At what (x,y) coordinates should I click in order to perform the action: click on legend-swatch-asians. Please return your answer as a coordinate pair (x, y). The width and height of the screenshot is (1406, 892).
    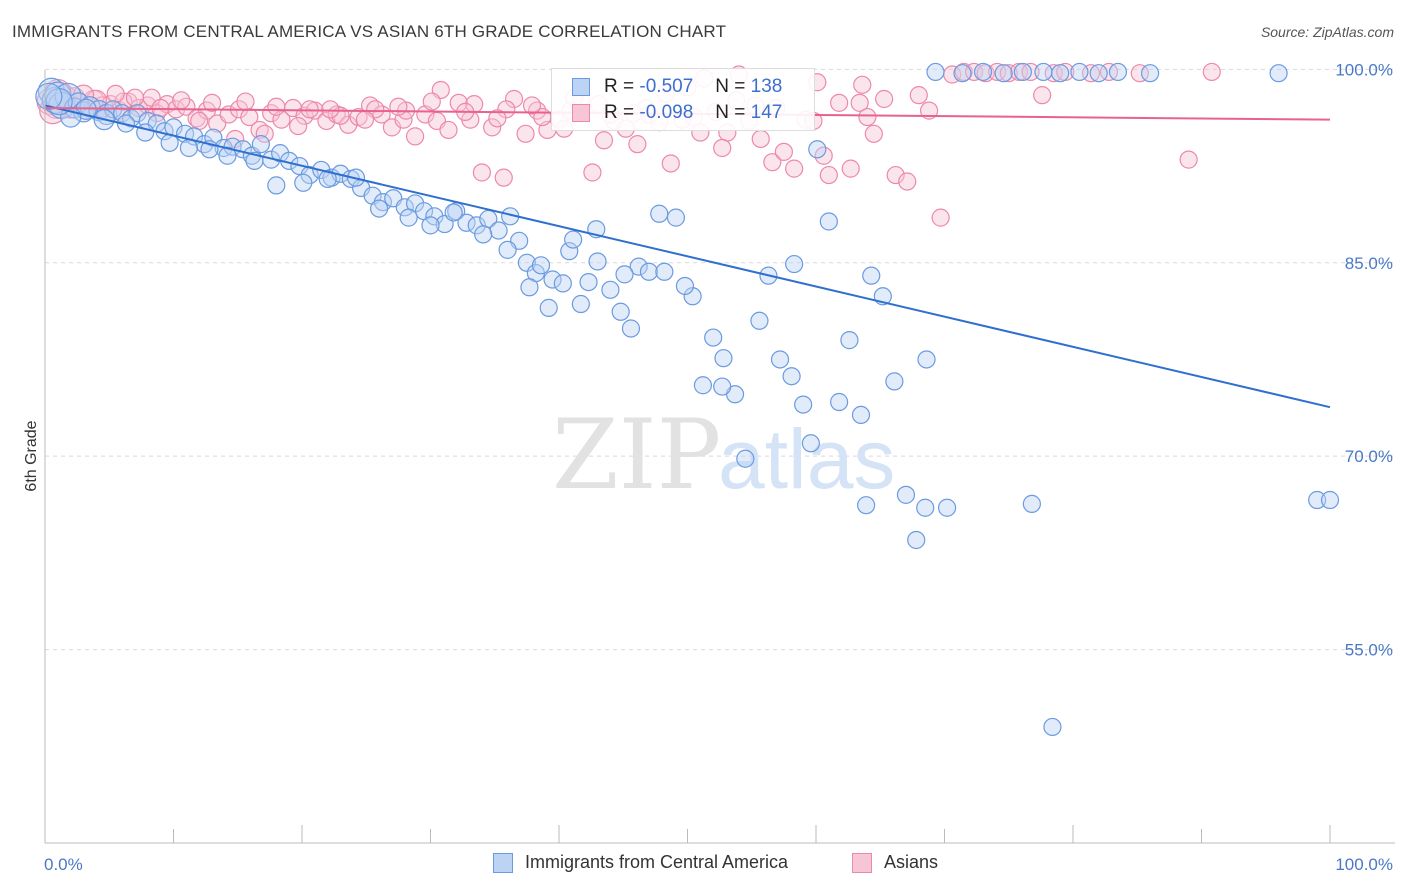
    Looking at the image, I should click on (862, 862).